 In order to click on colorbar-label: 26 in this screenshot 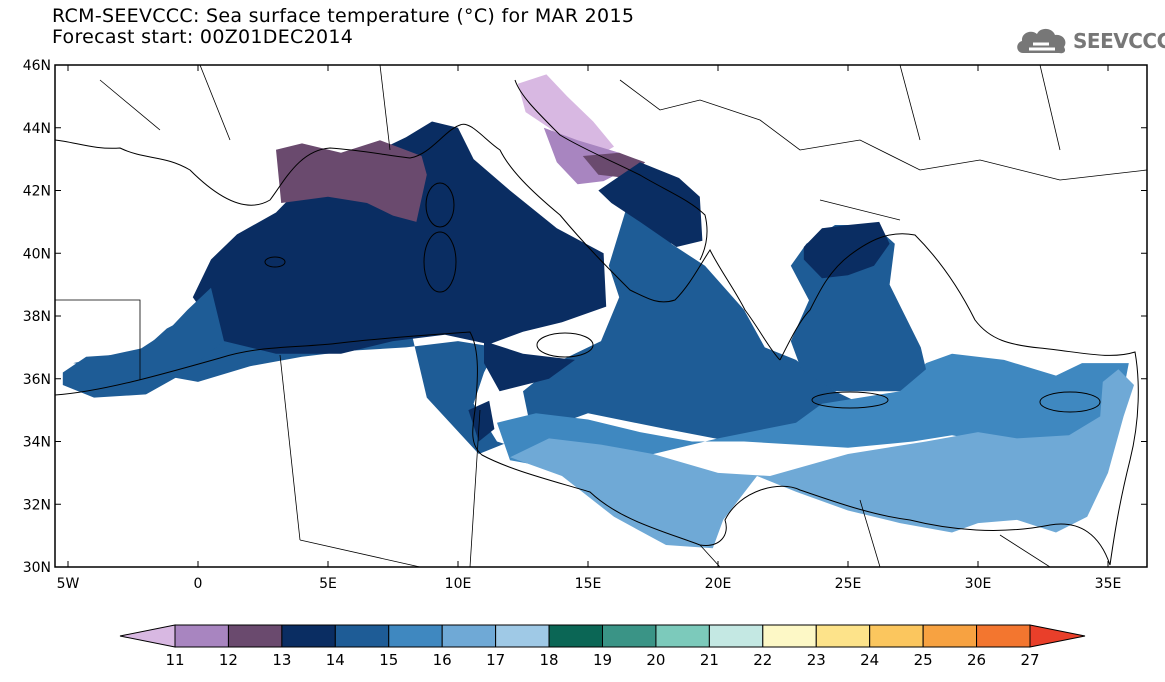, I will do `click(976, 660)`.